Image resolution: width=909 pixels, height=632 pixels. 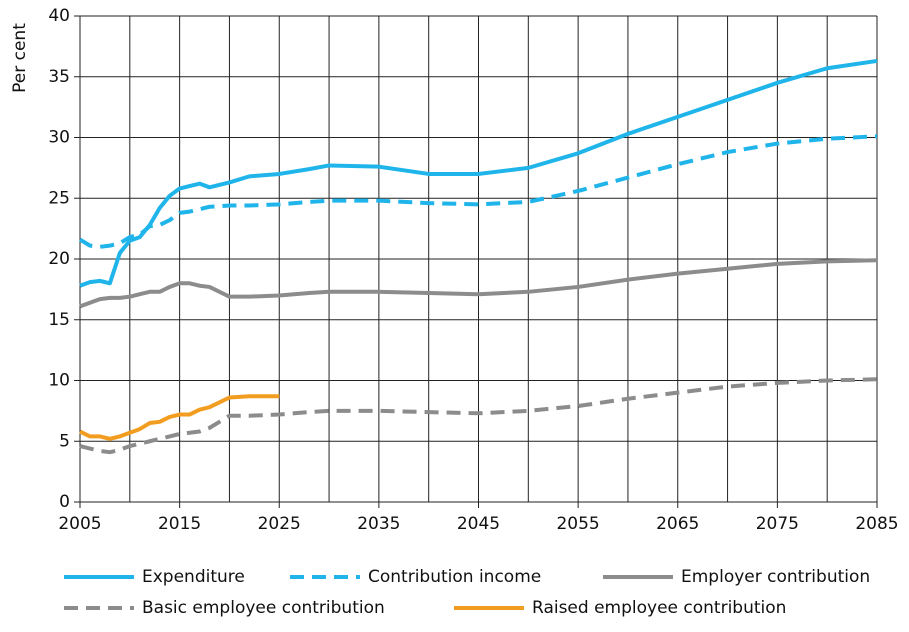 What do you see at coordinates (64, 441) in the screenshot?
I see `y-tick-label: 5` at bounding box center [64, 441].